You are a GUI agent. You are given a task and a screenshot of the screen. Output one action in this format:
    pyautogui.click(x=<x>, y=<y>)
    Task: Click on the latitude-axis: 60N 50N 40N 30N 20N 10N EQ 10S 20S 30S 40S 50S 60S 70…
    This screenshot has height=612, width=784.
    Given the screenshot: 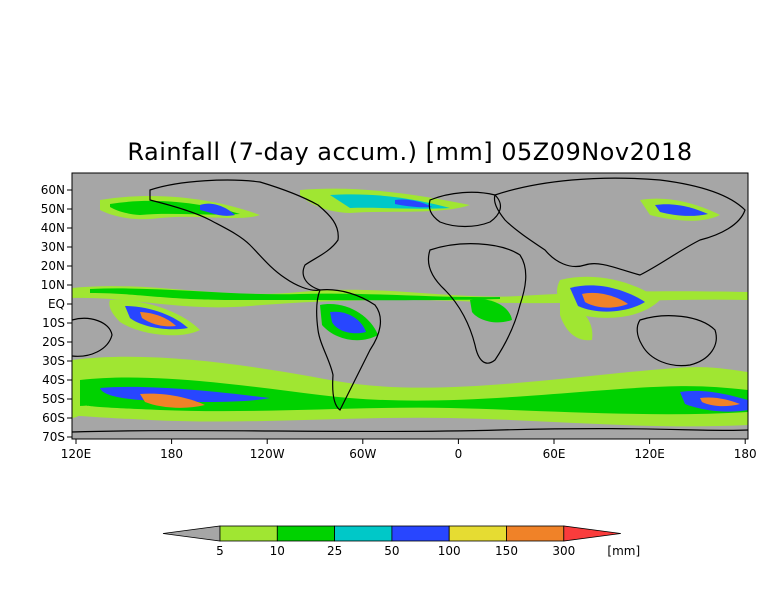 What is the action you would take?
    pyautogui.click(x=56, y=313)
    